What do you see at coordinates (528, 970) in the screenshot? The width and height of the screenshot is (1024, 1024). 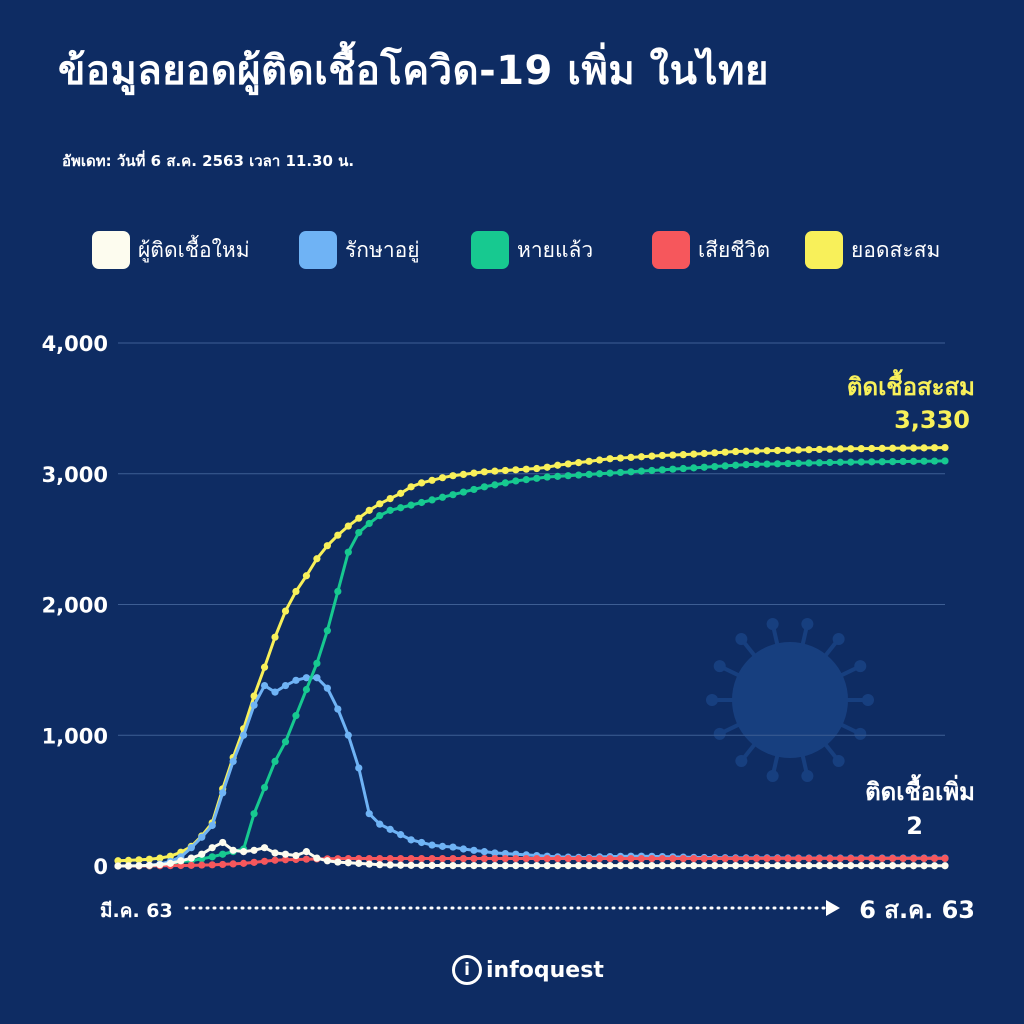 I see `infoquest-logo: i infoquest` at bounding box center [528, 970].